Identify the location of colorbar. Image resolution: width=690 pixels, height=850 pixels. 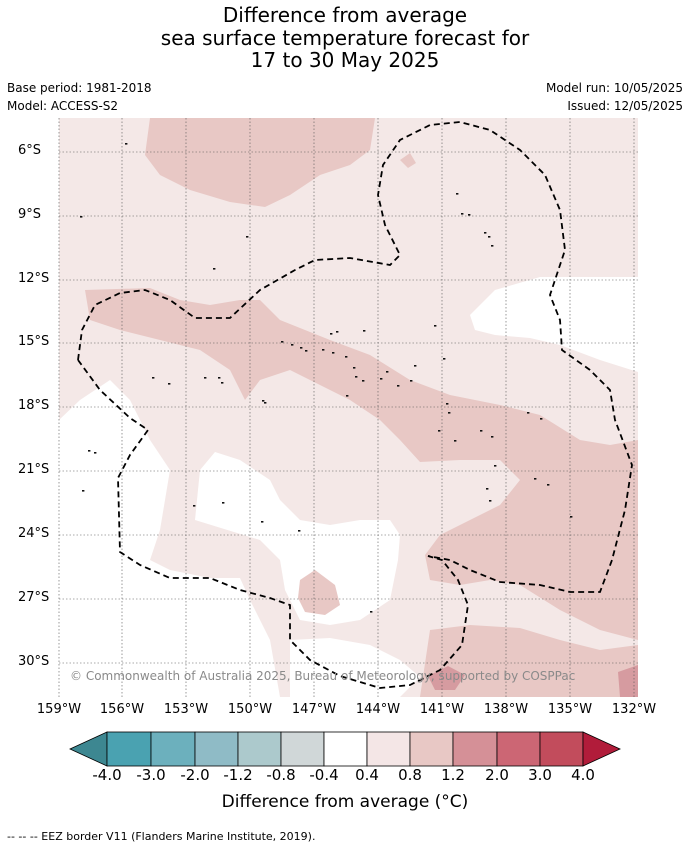
(345, 749).